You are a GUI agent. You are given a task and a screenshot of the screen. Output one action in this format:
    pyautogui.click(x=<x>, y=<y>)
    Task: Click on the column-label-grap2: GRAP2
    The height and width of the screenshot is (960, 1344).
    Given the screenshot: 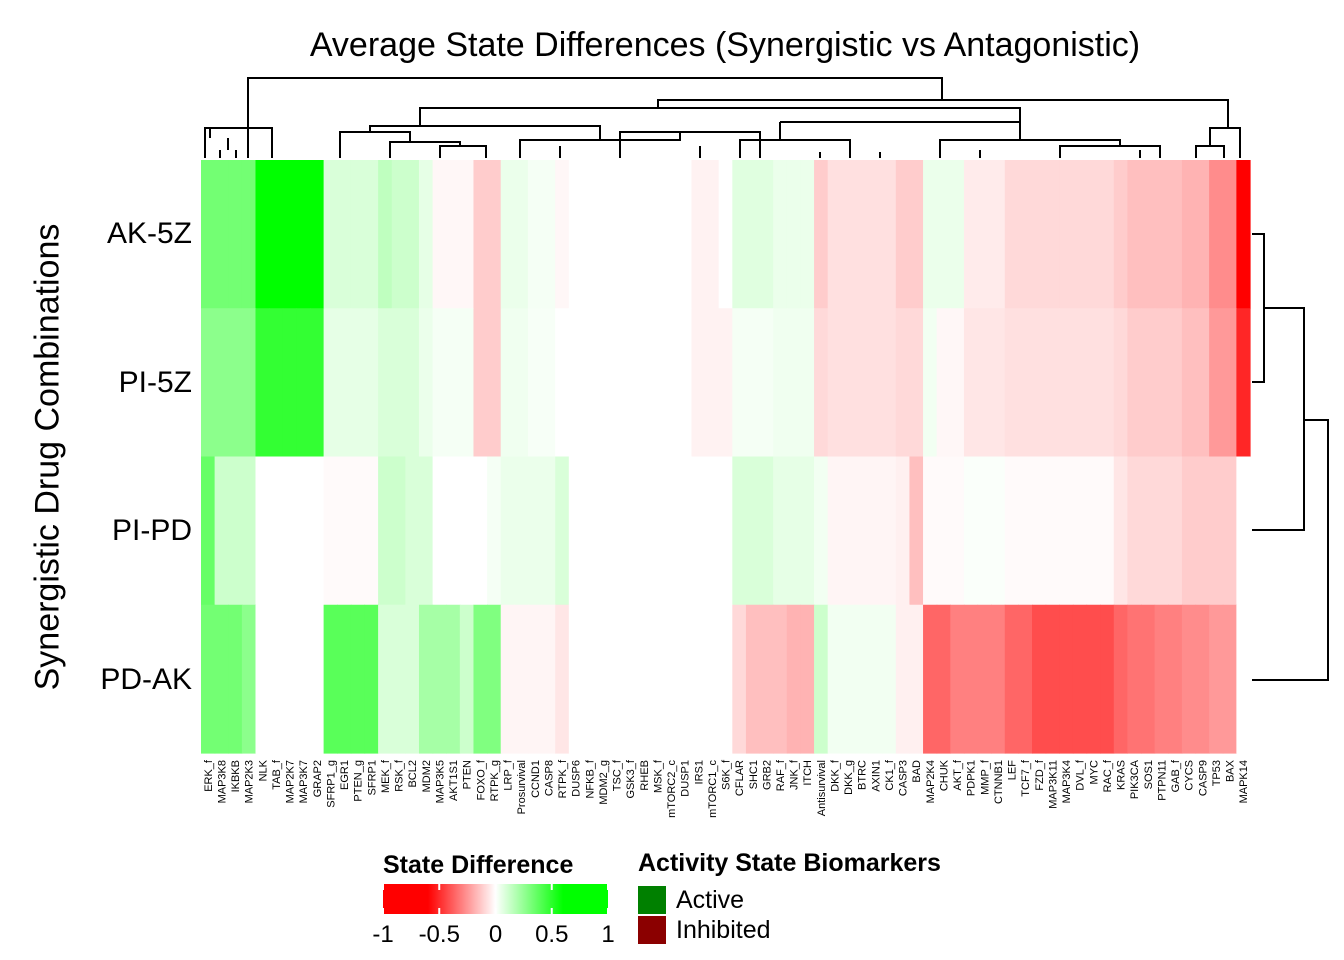 What is the action you would take?
    pyautogui.click(x=318, y=778)
    